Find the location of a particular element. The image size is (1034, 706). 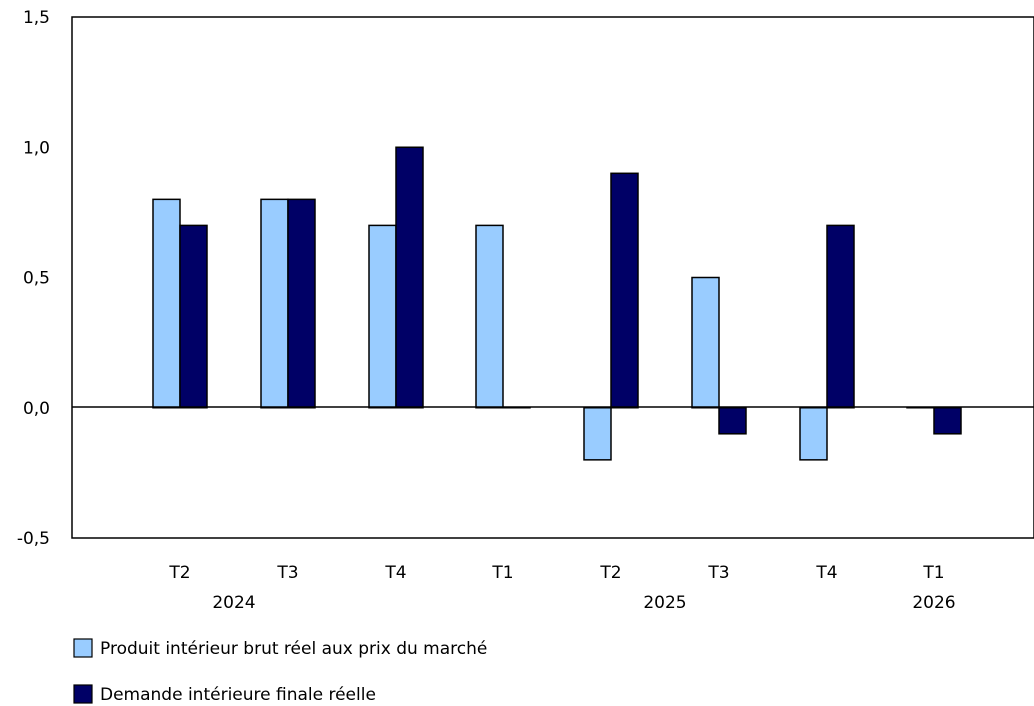

y-tick-label: 0,5 is located at coordinates (36, 279).